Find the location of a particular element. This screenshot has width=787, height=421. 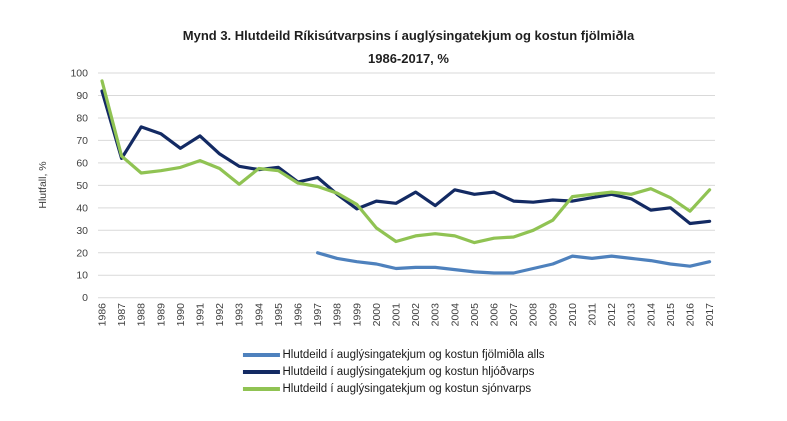

x-tick-label: 1989 is located at coordinates (161, 315).